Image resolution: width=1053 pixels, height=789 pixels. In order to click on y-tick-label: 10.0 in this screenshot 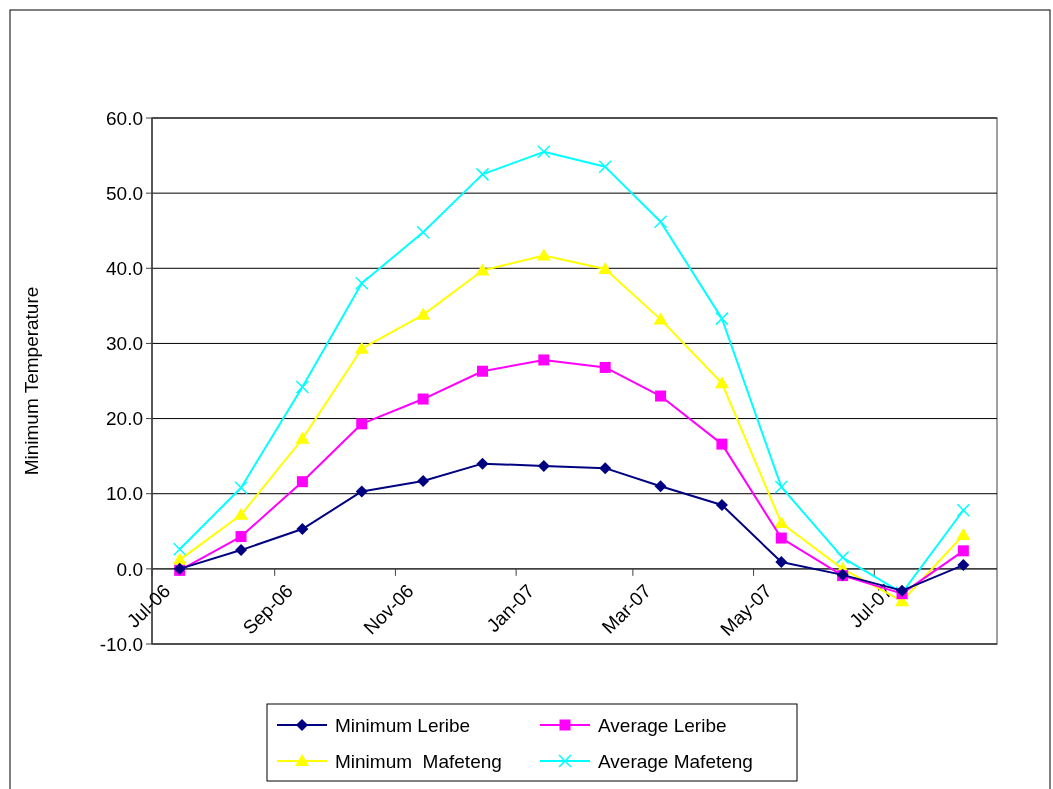, I will do `click(124, 494)`.